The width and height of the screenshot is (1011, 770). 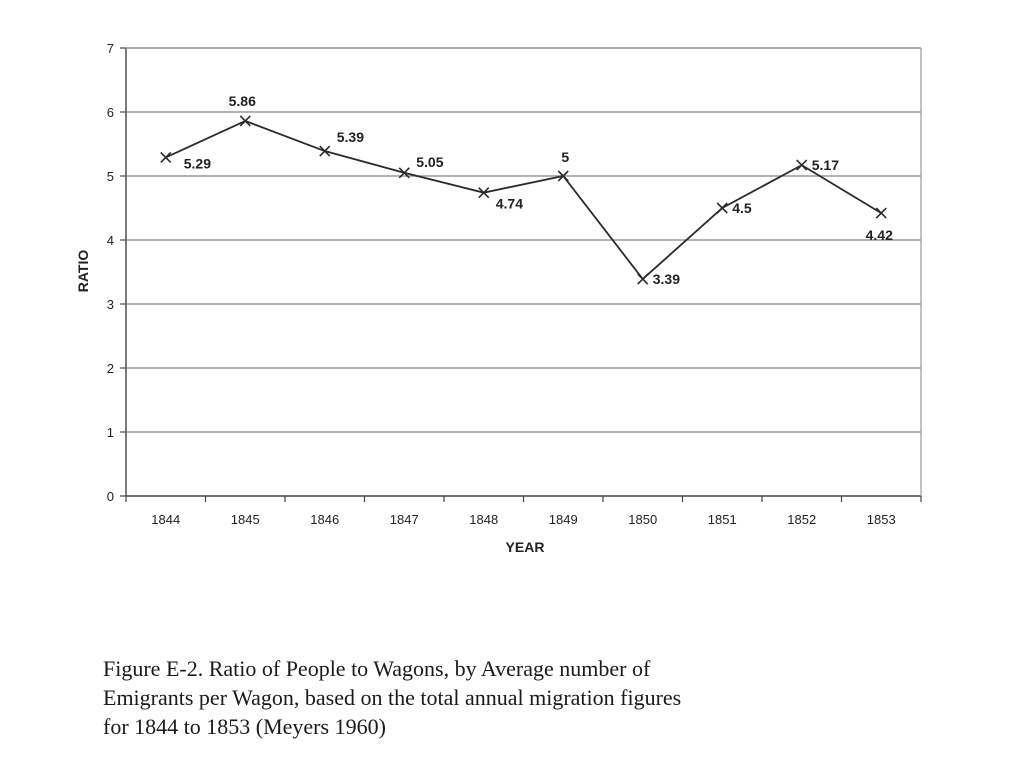 What do you see at coordinates (642, 519) in the screenshot?
I see `x-tick-label: 1850` at bounding box center [642, 519].